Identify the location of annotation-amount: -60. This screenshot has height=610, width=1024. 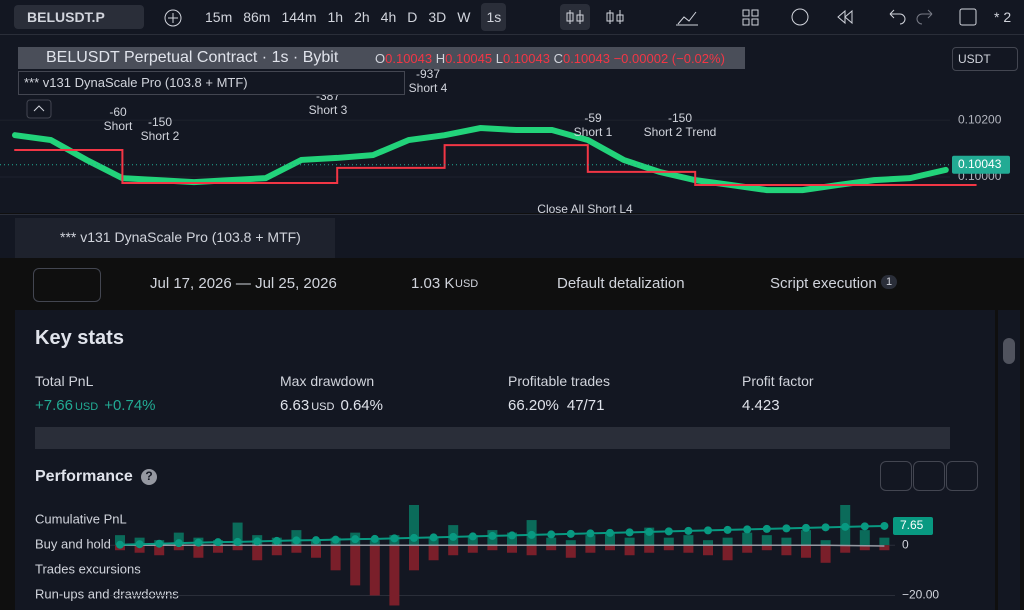
(118, 112).